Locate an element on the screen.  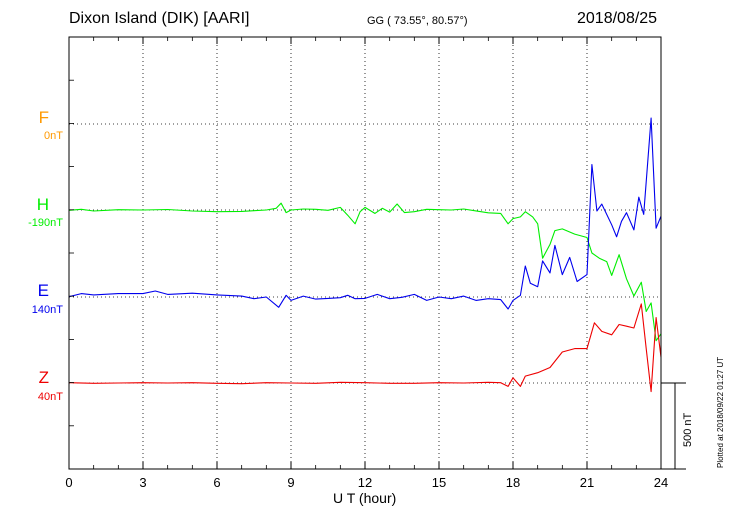
x-tick-label: 12 is located at coordinates (365, 482).